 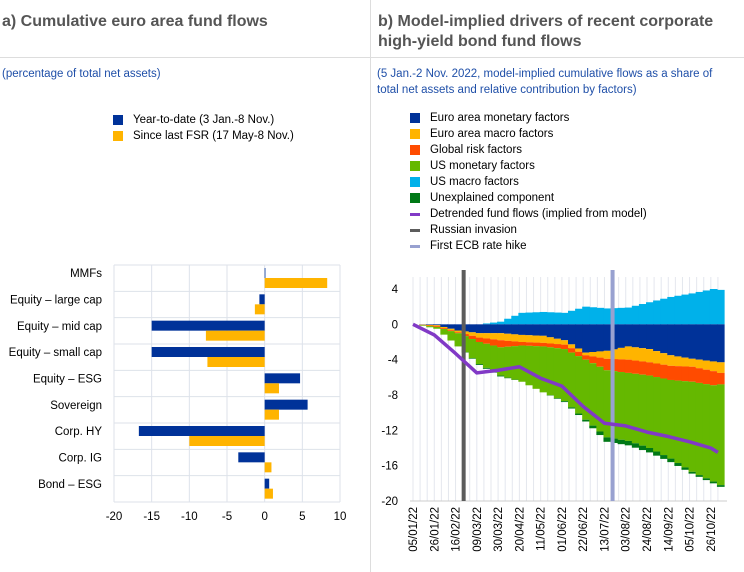 I want to click on x-tick-label: 0, so click(x=264, y=517).